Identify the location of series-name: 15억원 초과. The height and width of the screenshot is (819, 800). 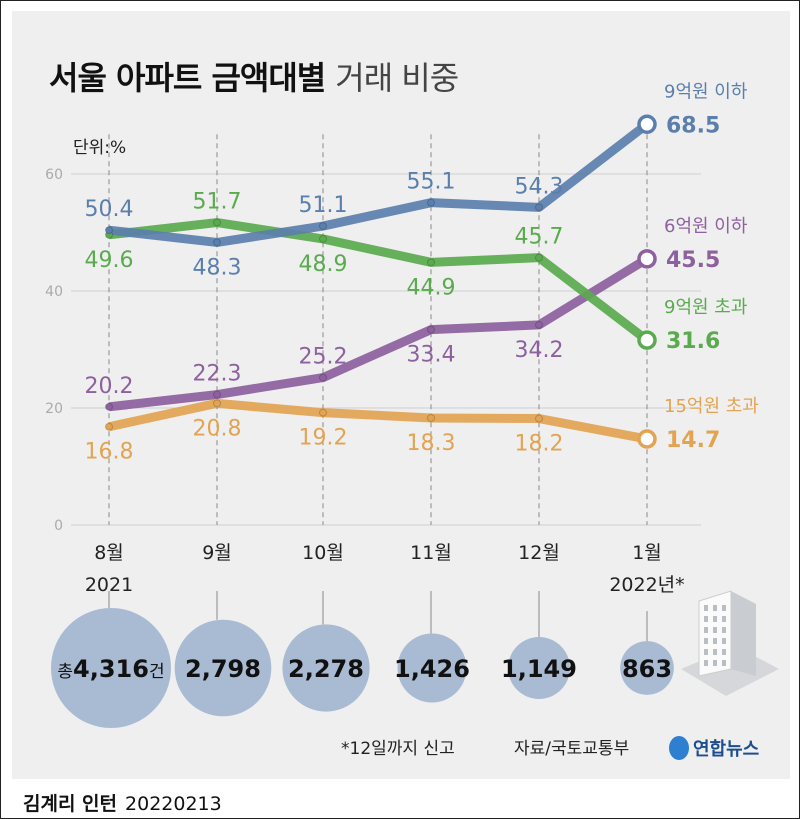
(711, 406).